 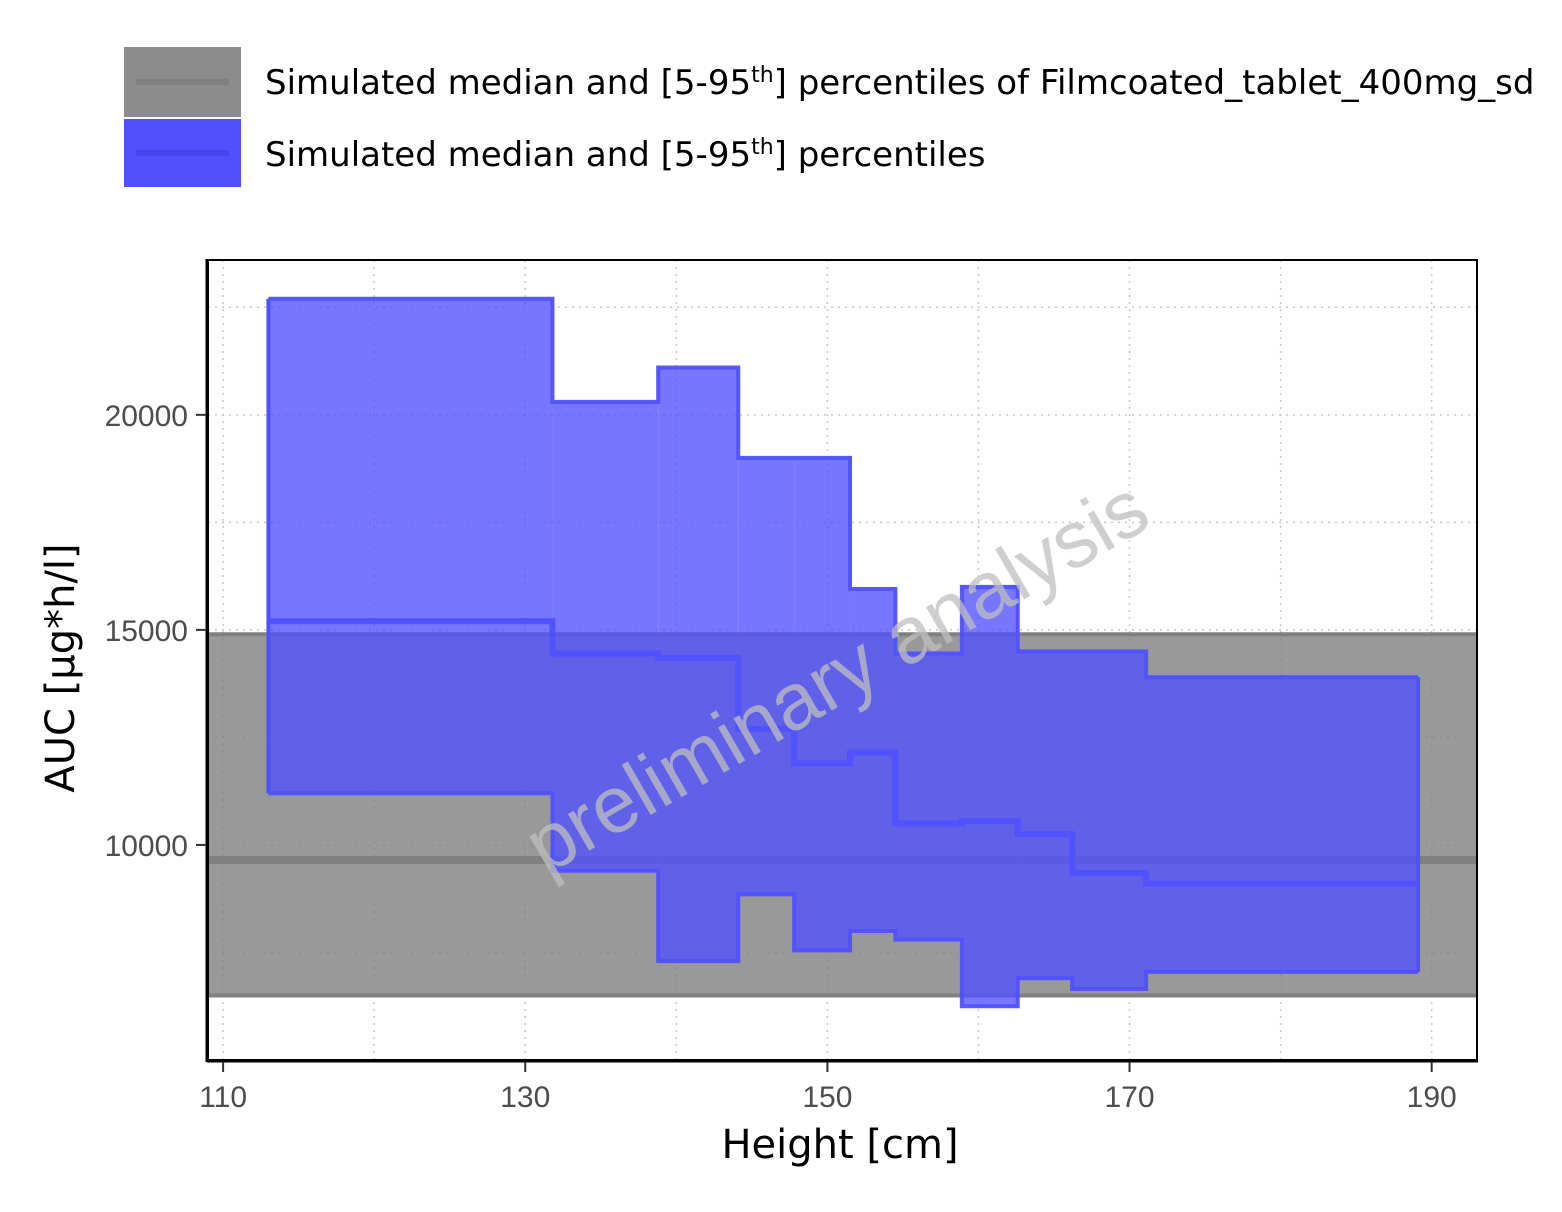 What do you see at coordinates (827, 1097) in the screenshot?
I see `x-tick-label: 150` at bounding box center [827, 1097].